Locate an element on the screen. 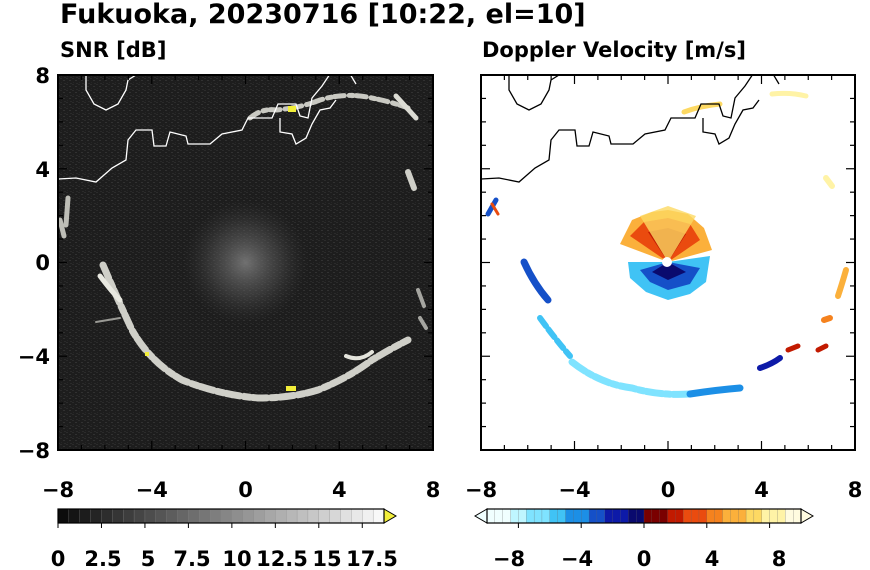 This screenshot has height=570, width=870. snr-colorbar-labels: 0 2.5 5 7.5 10 12.5 15 17.5 is located at coordinates (224, 558).